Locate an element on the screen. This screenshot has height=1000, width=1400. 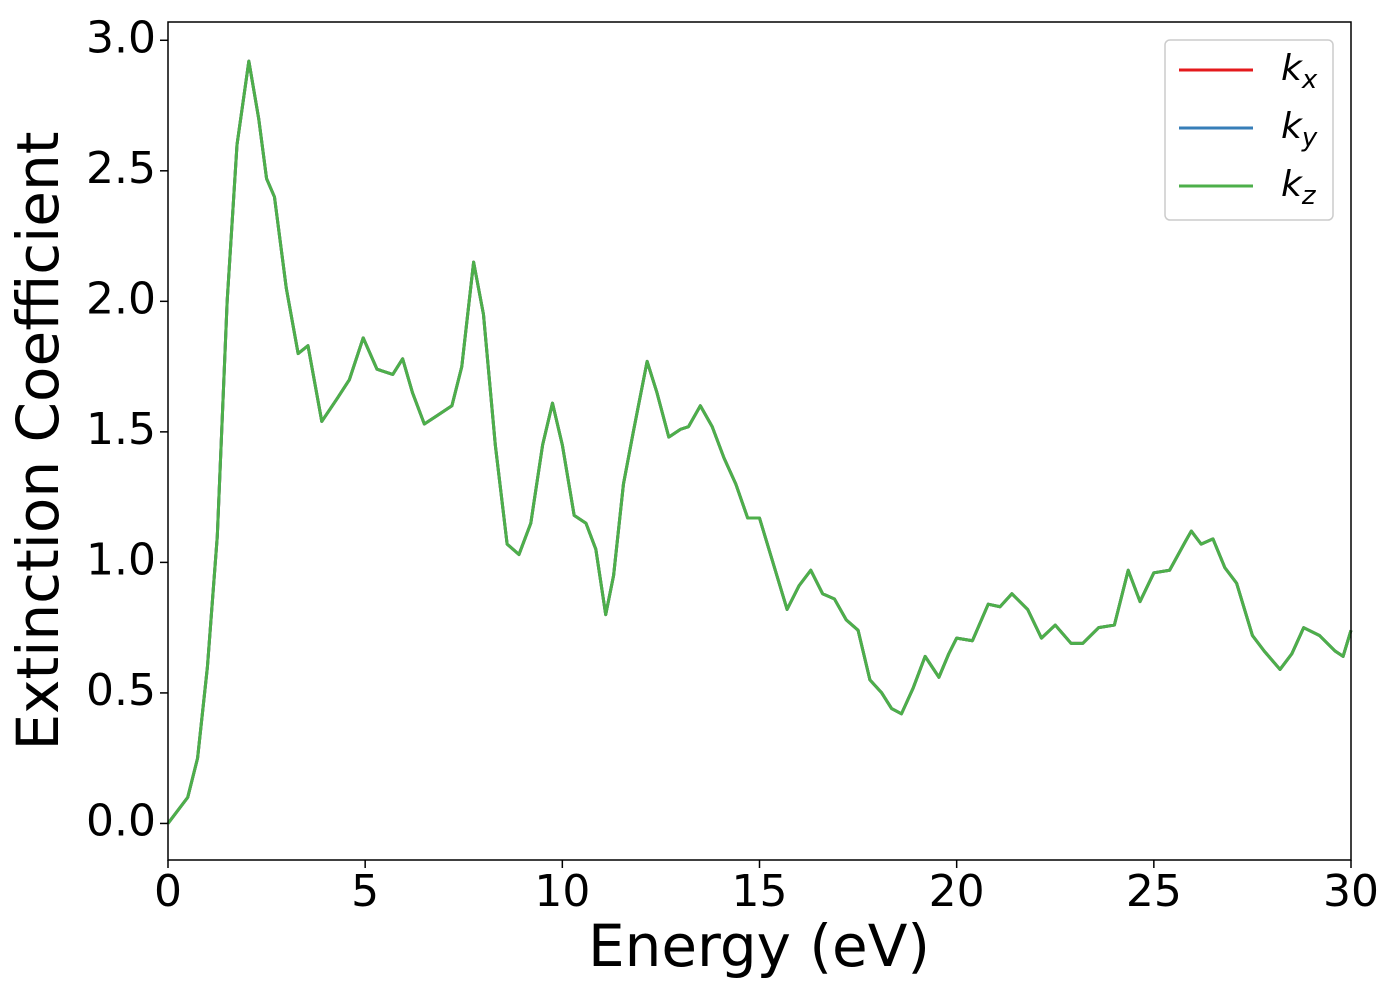
y-tick-label: 0.5 is located at coordinates (121, 690).